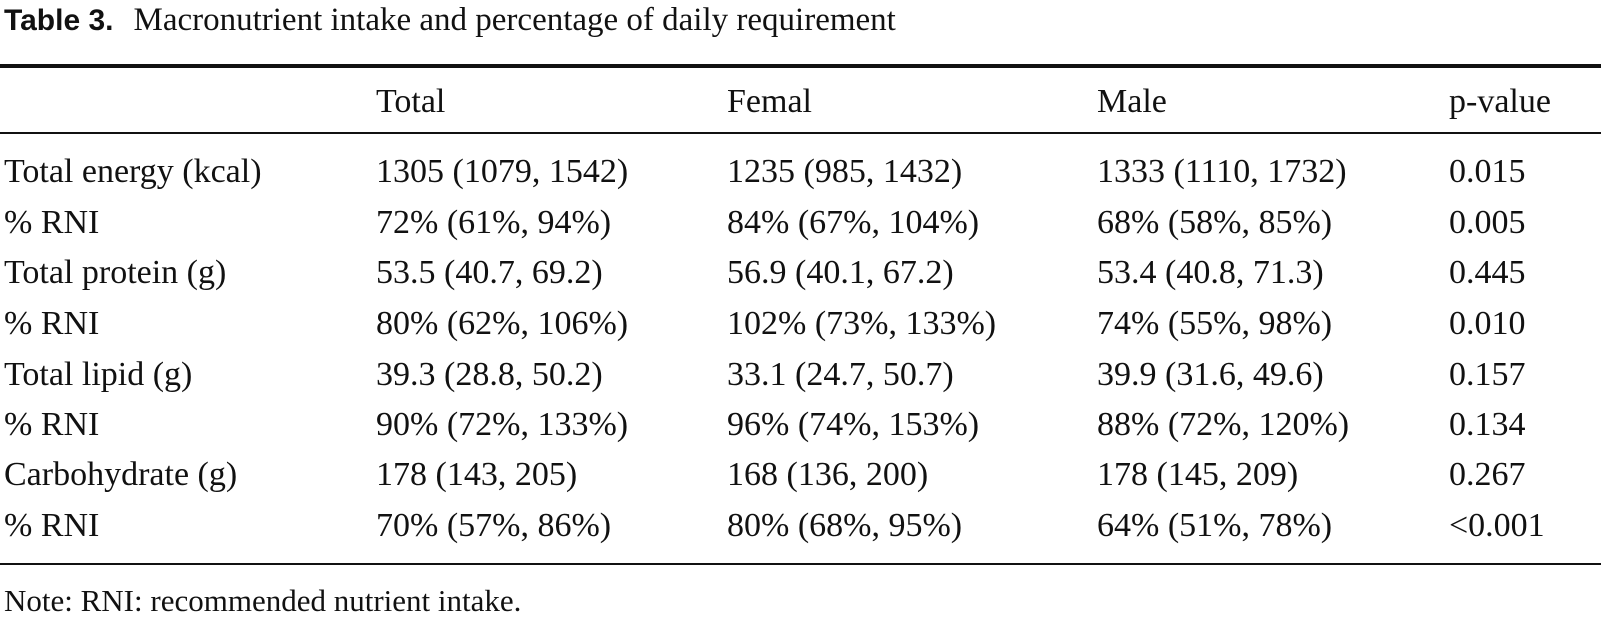  I want to click on male-cell: 88% (72%, 120%), so click(1223, 424).